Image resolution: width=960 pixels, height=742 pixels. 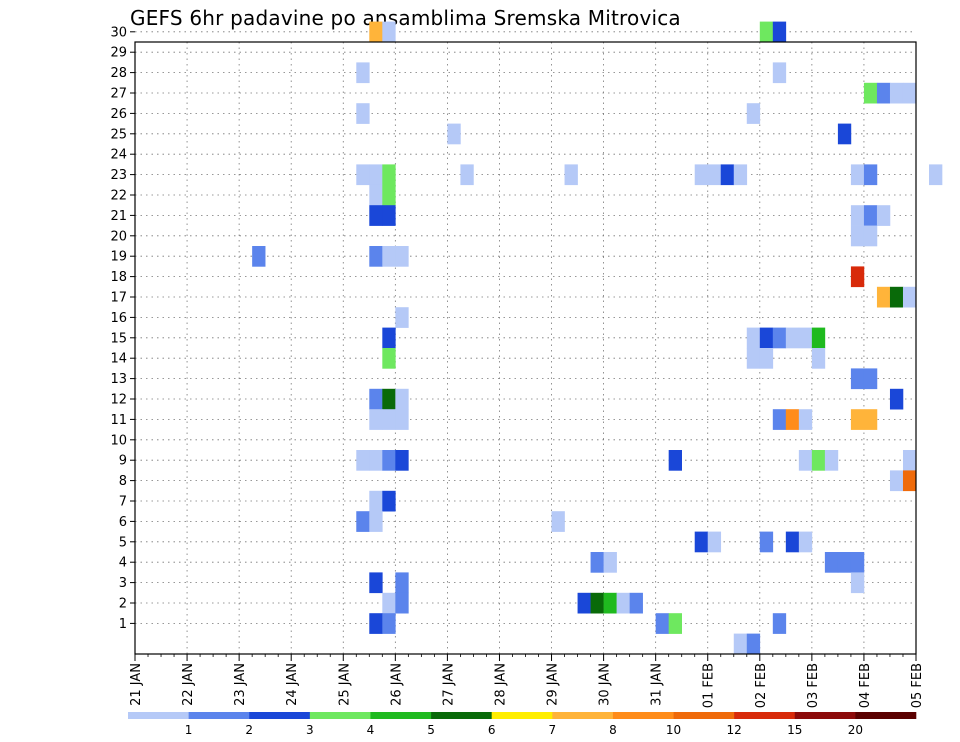 I want to click on y-tick-label: 4, so click(x=123, y=563).